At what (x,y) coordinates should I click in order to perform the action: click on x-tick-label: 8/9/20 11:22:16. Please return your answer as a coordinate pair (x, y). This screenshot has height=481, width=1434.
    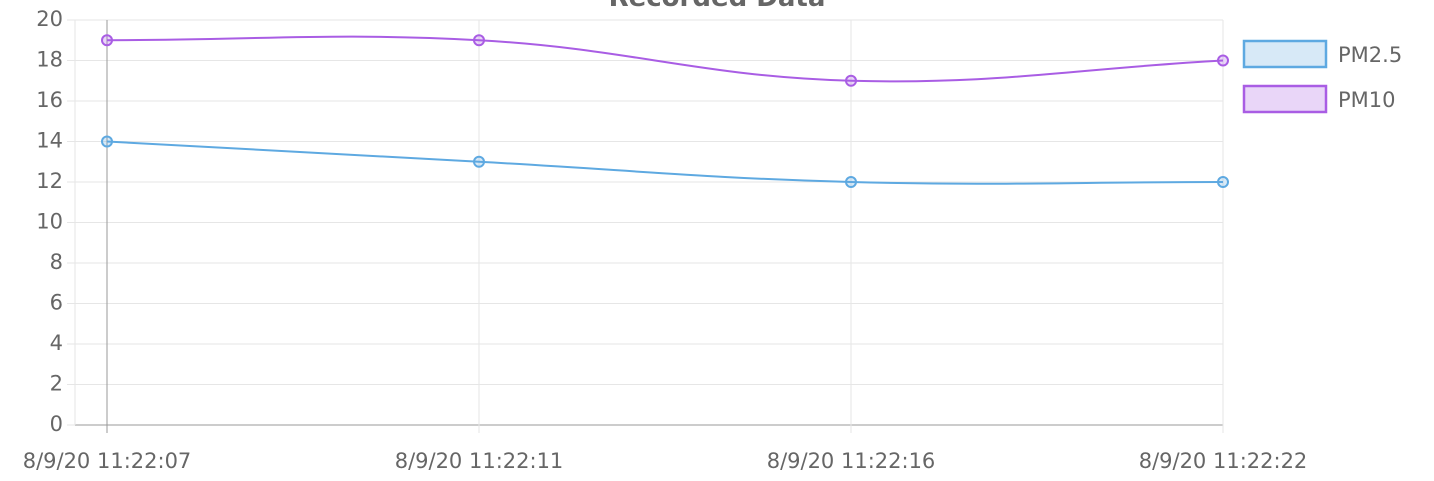
    Looking at the image, I should click on (851, 461).